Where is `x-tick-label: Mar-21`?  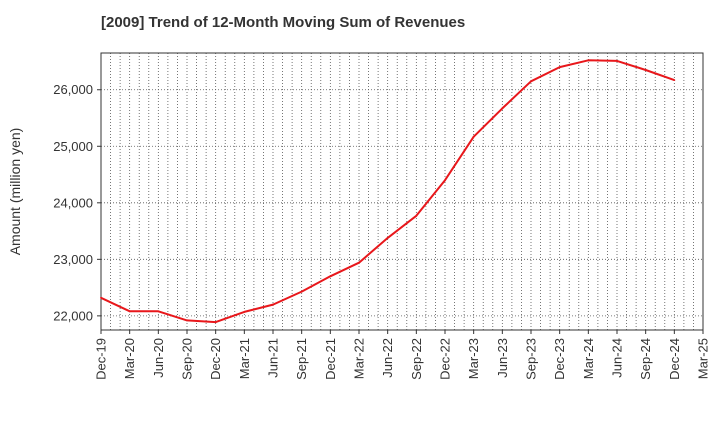
x-tick-label: Mar-21 is located at coordinates (244, 358).